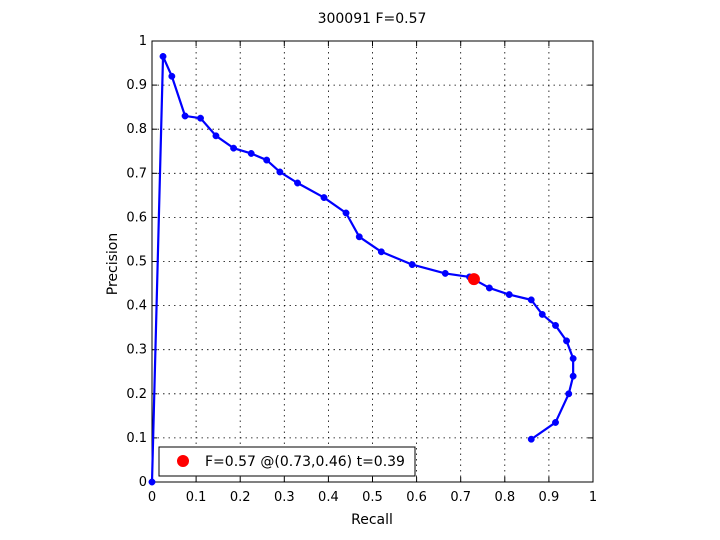 The height and width of the screenshot is (540, 720). What do you see at coordinates (549, 497) in the screenshot?
I see `x-tick-label: 0.9` at bounding box center [549, 497].